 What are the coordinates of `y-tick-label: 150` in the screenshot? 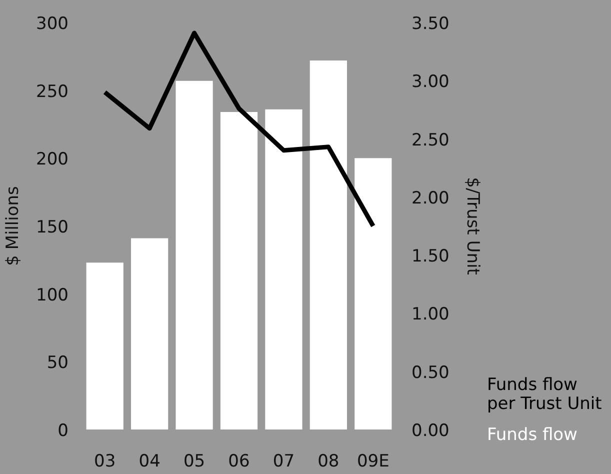 It's located at (52, 228).